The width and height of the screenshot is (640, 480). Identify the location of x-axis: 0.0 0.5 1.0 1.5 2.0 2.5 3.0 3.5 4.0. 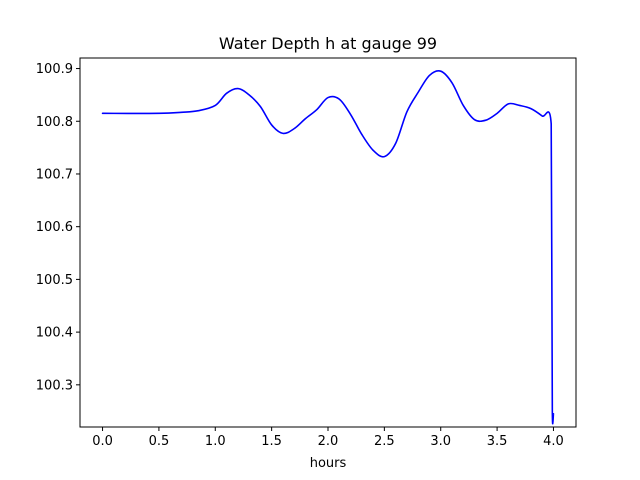
(328, 438).